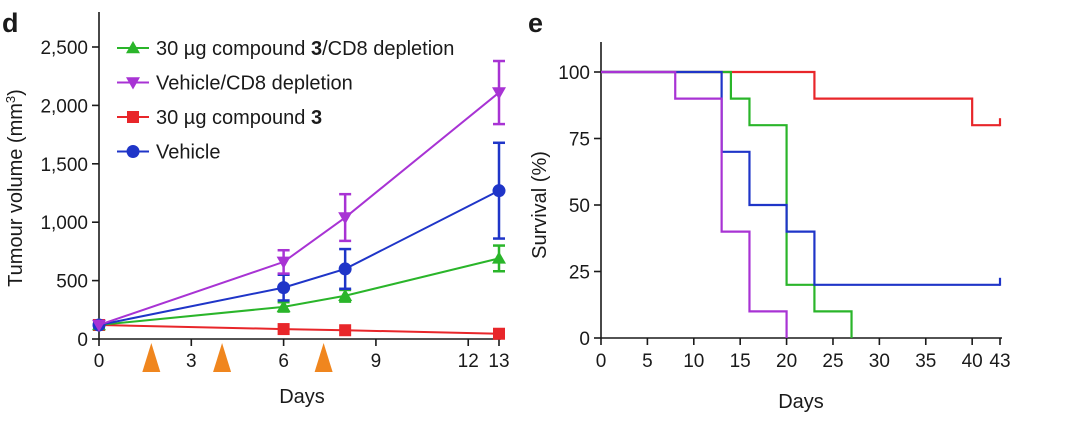  Describe the element at coordinates (832, 361) in the screenshot. I see `x-tick-label: 25` at that location.